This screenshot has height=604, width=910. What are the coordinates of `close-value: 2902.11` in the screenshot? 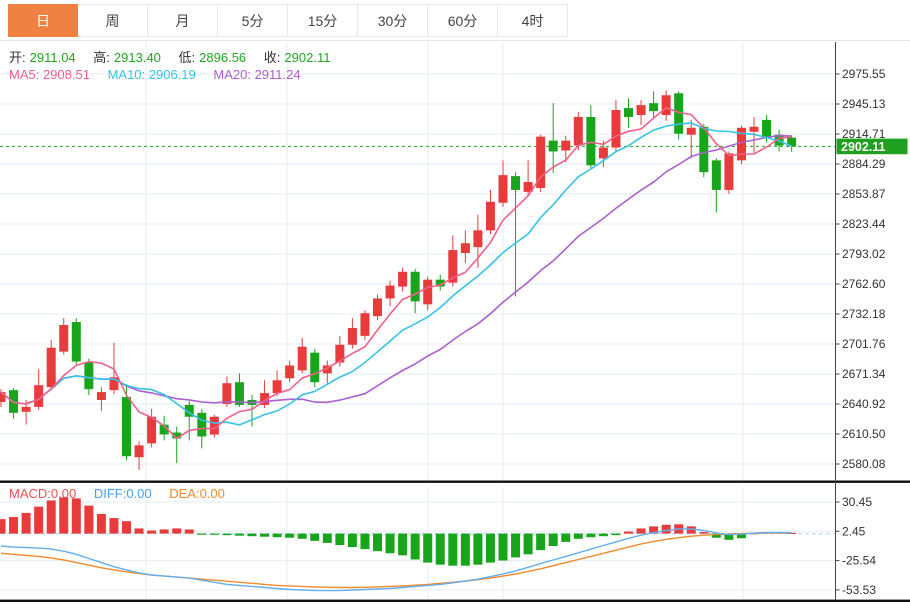 It's located at (307, 57).